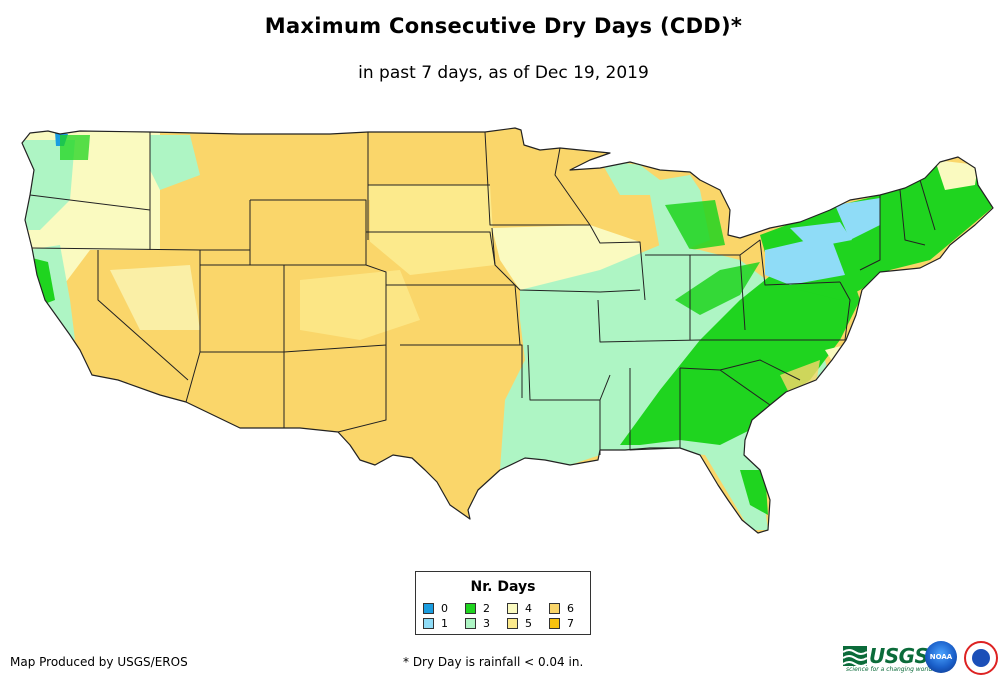 This screenshot has width=1007, height=691. I want to click on legend-label-2: 2, so click(486, 608).